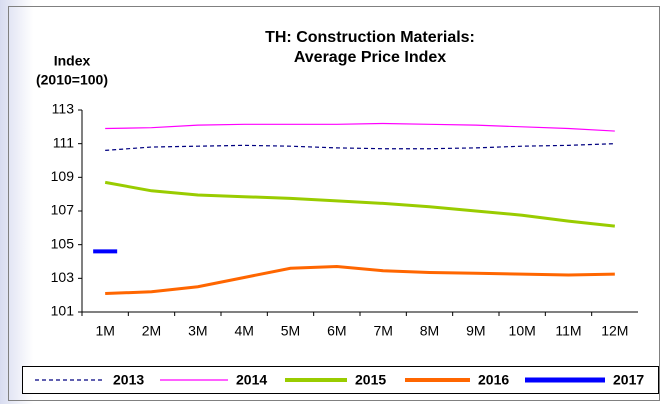 This screenshot has width=669, height=404. What do you see at coordinates (72, 61) in the screenshot?
I see `y-axis-label: Index` at bounding box center [72, 61].